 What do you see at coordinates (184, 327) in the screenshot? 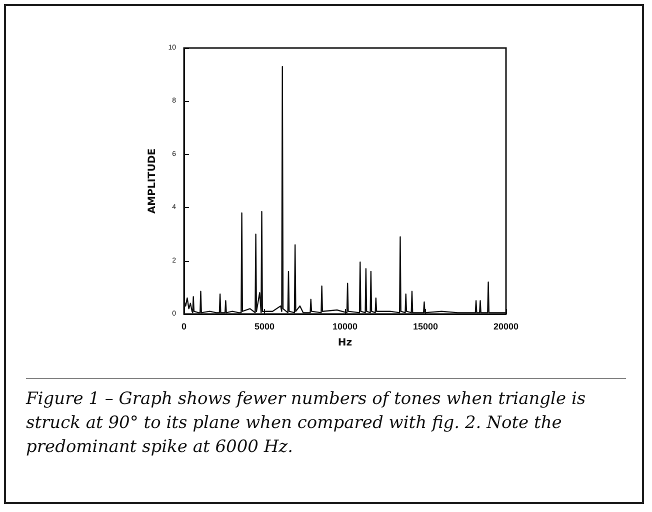
I see `x-tick-label: 0` at bounding box center [184, 327].